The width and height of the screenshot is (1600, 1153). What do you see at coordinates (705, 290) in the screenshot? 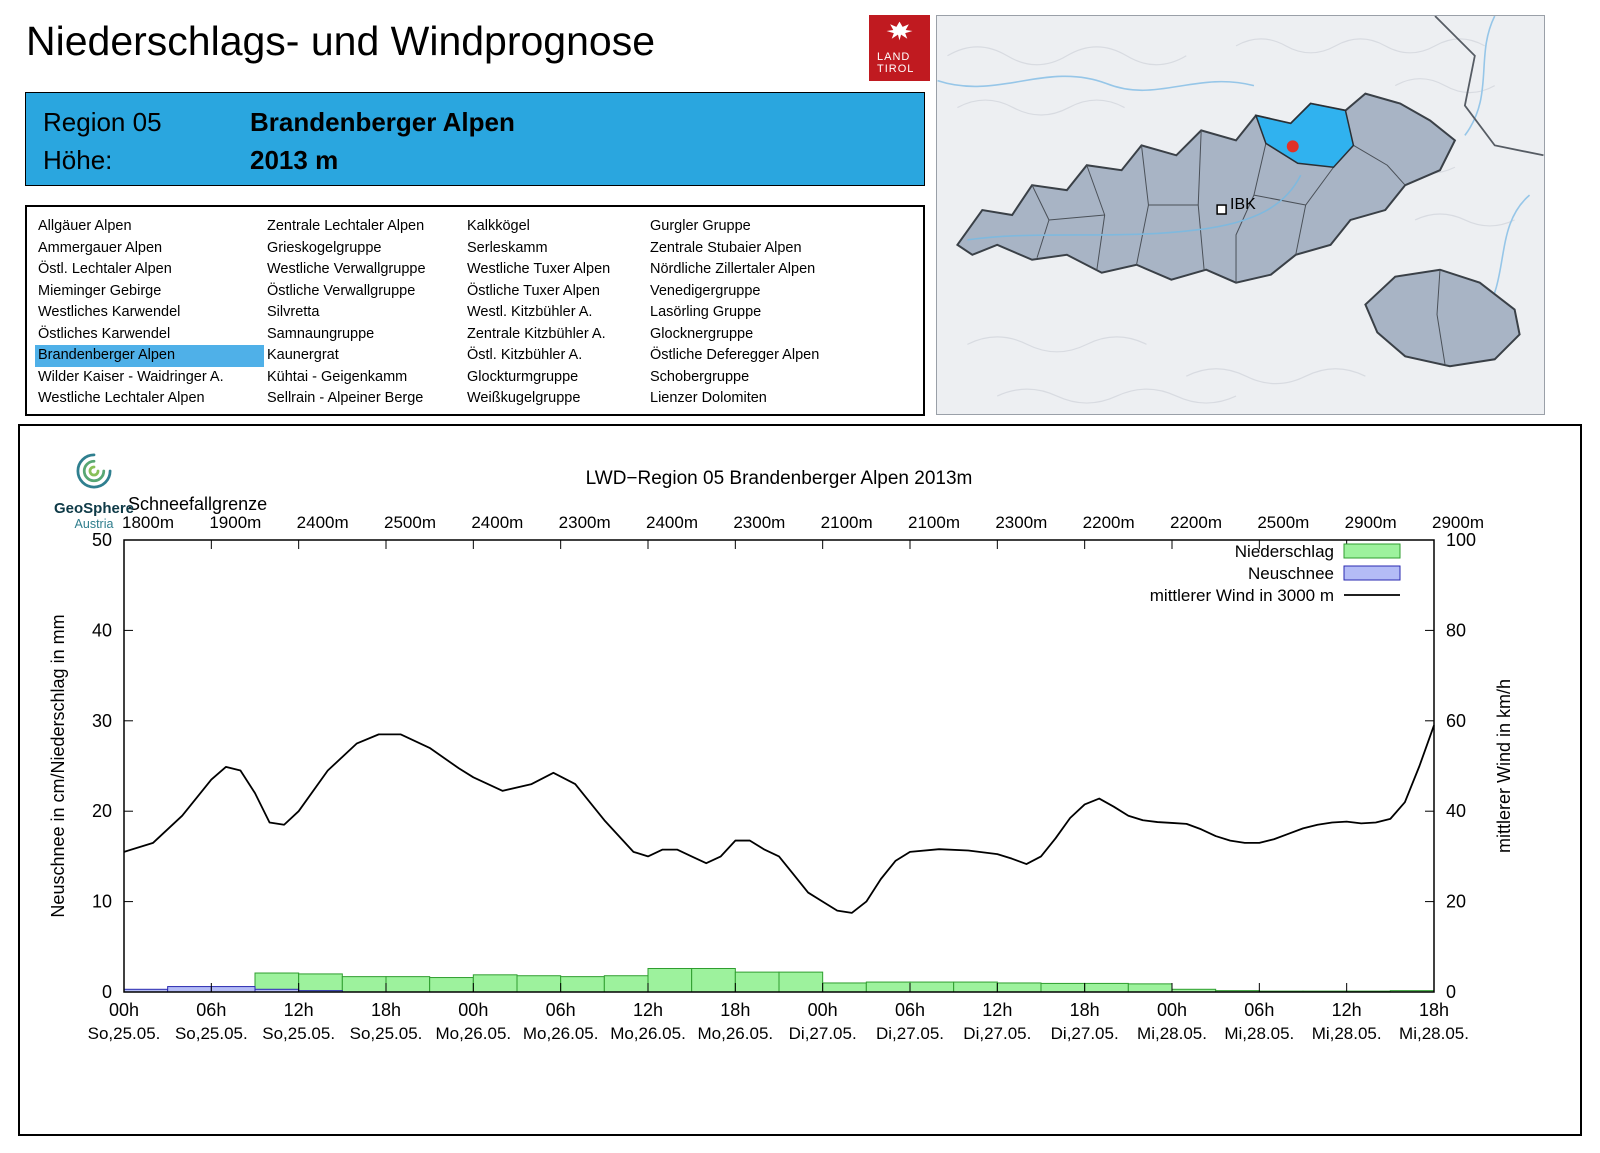
I see `region-list-item: Venedigergruppe` at bounding box center [705, 290].